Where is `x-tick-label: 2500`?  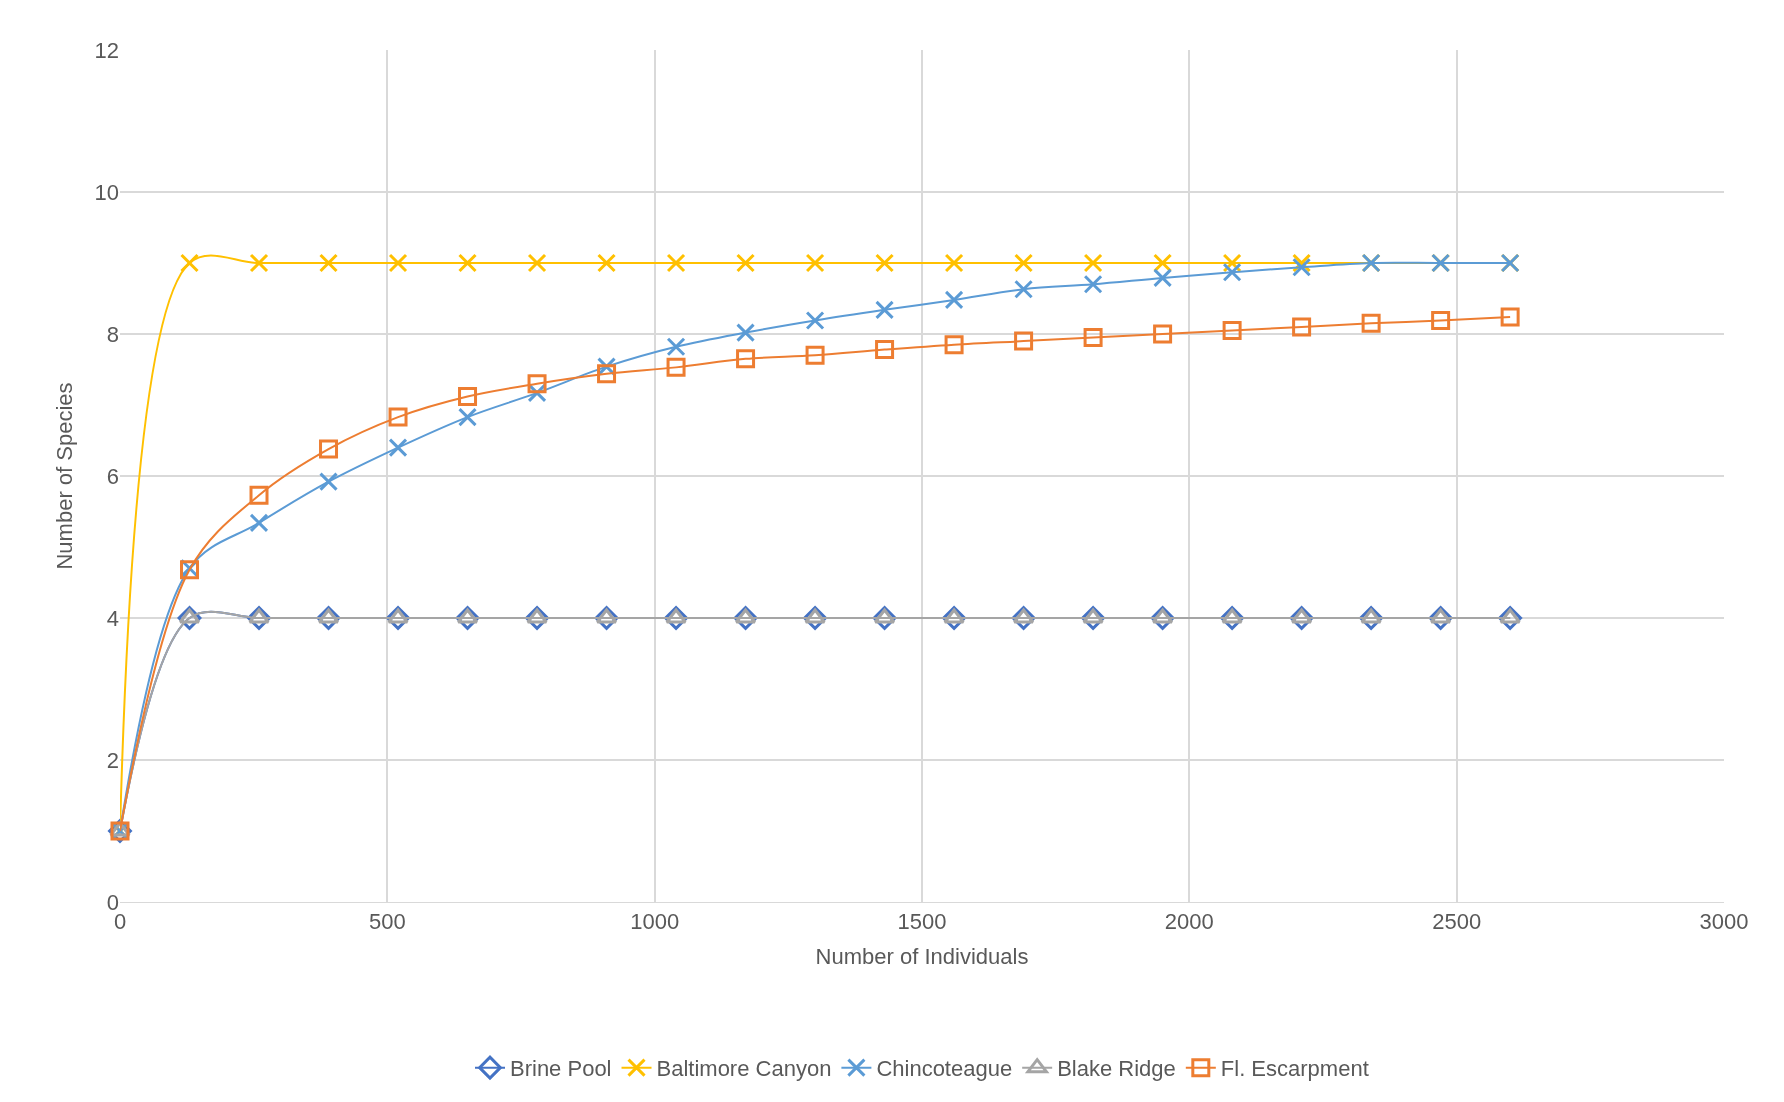 x-tick-label: 2500 is located at coordinates (1457, 922).